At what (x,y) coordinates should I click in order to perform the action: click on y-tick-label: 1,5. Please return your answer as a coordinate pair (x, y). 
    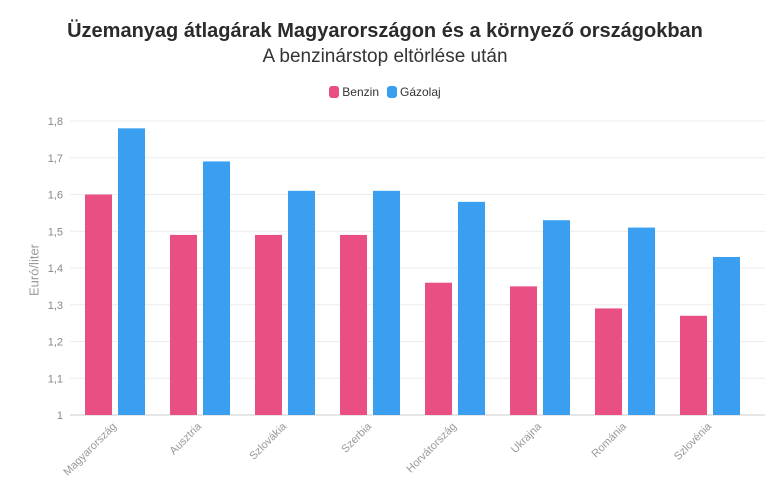
    Looking at the image, I should click on (55, 232).